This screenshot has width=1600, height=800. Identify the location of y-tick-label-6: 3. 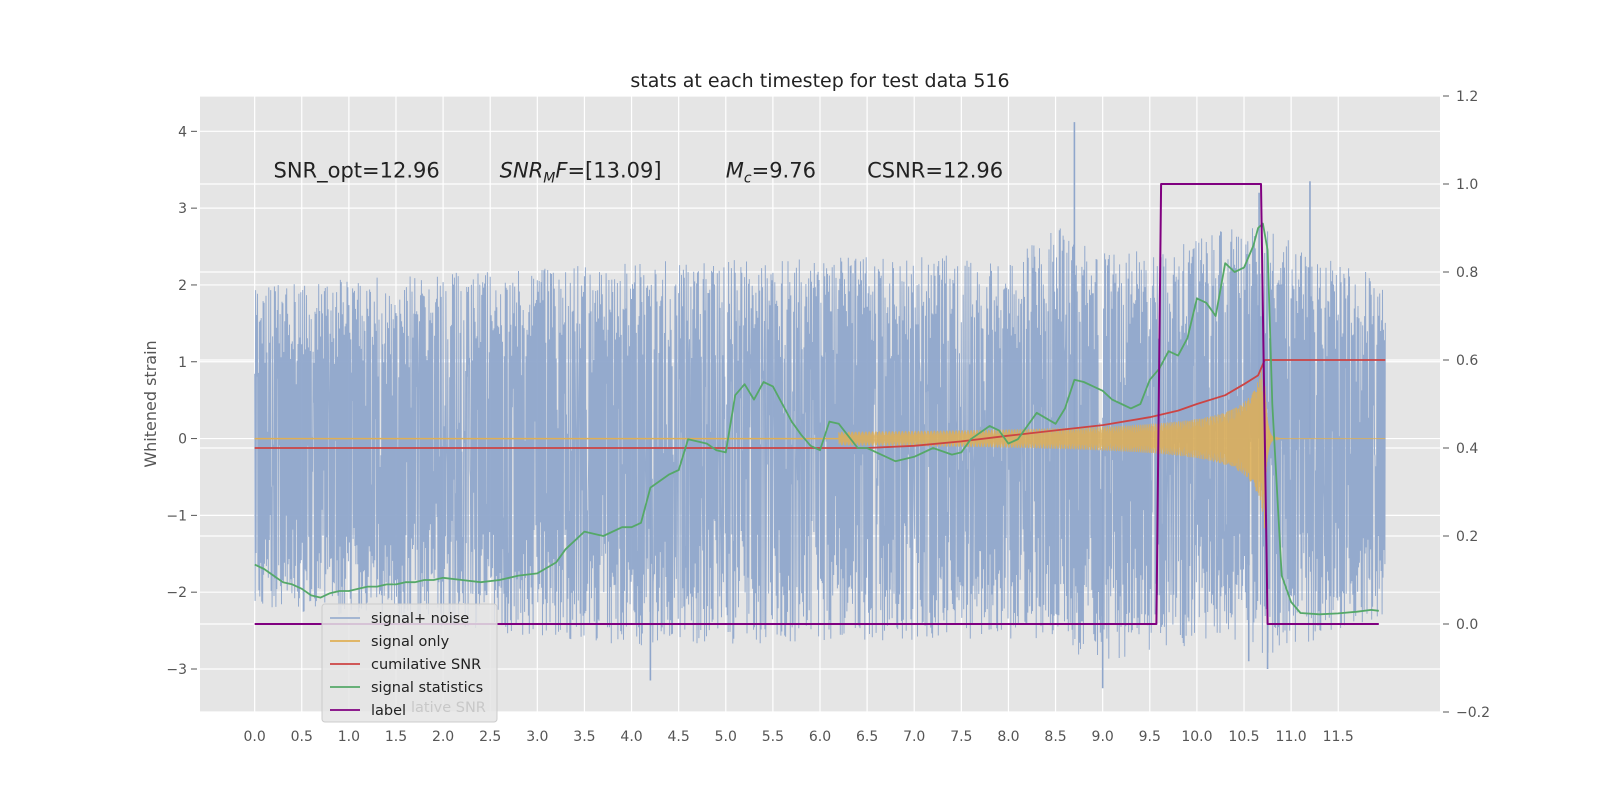
(182, 209).